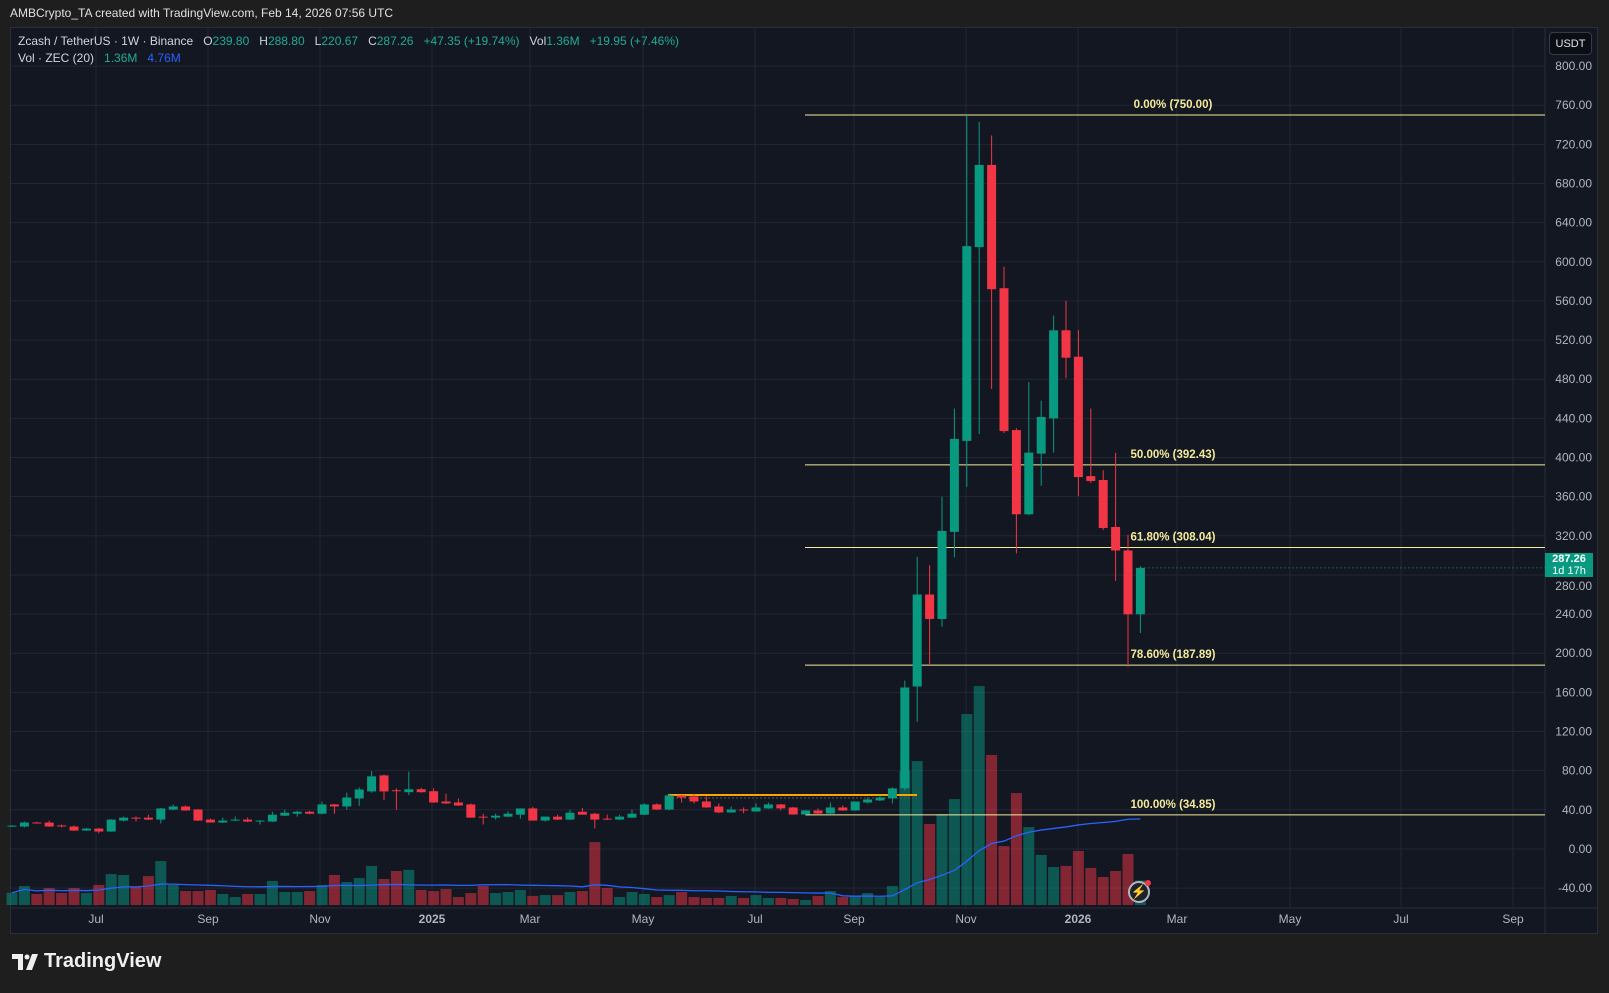 The width and height of the screenshot is (1609, 993). I want to click on time-axis-label: 2026, so click(1078, 919).